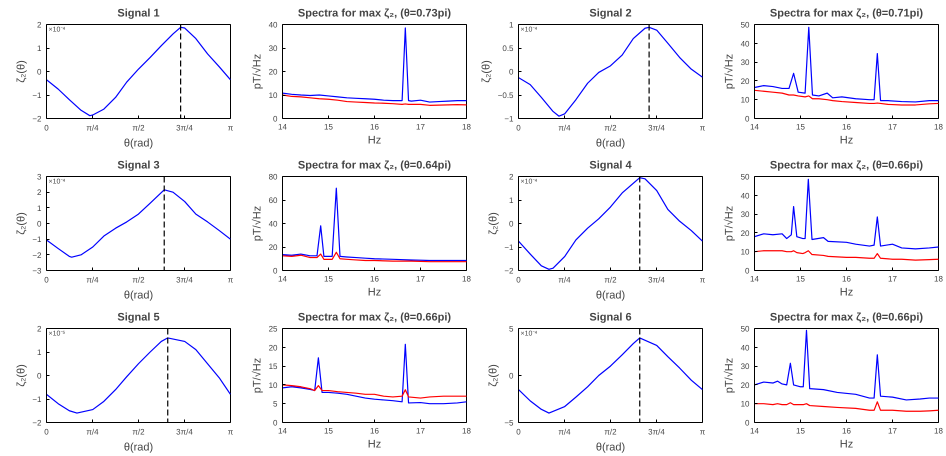  Describe the element at coordinates (610, 318) in the screenshot. I see `chart-title: Signal 6` at that location.